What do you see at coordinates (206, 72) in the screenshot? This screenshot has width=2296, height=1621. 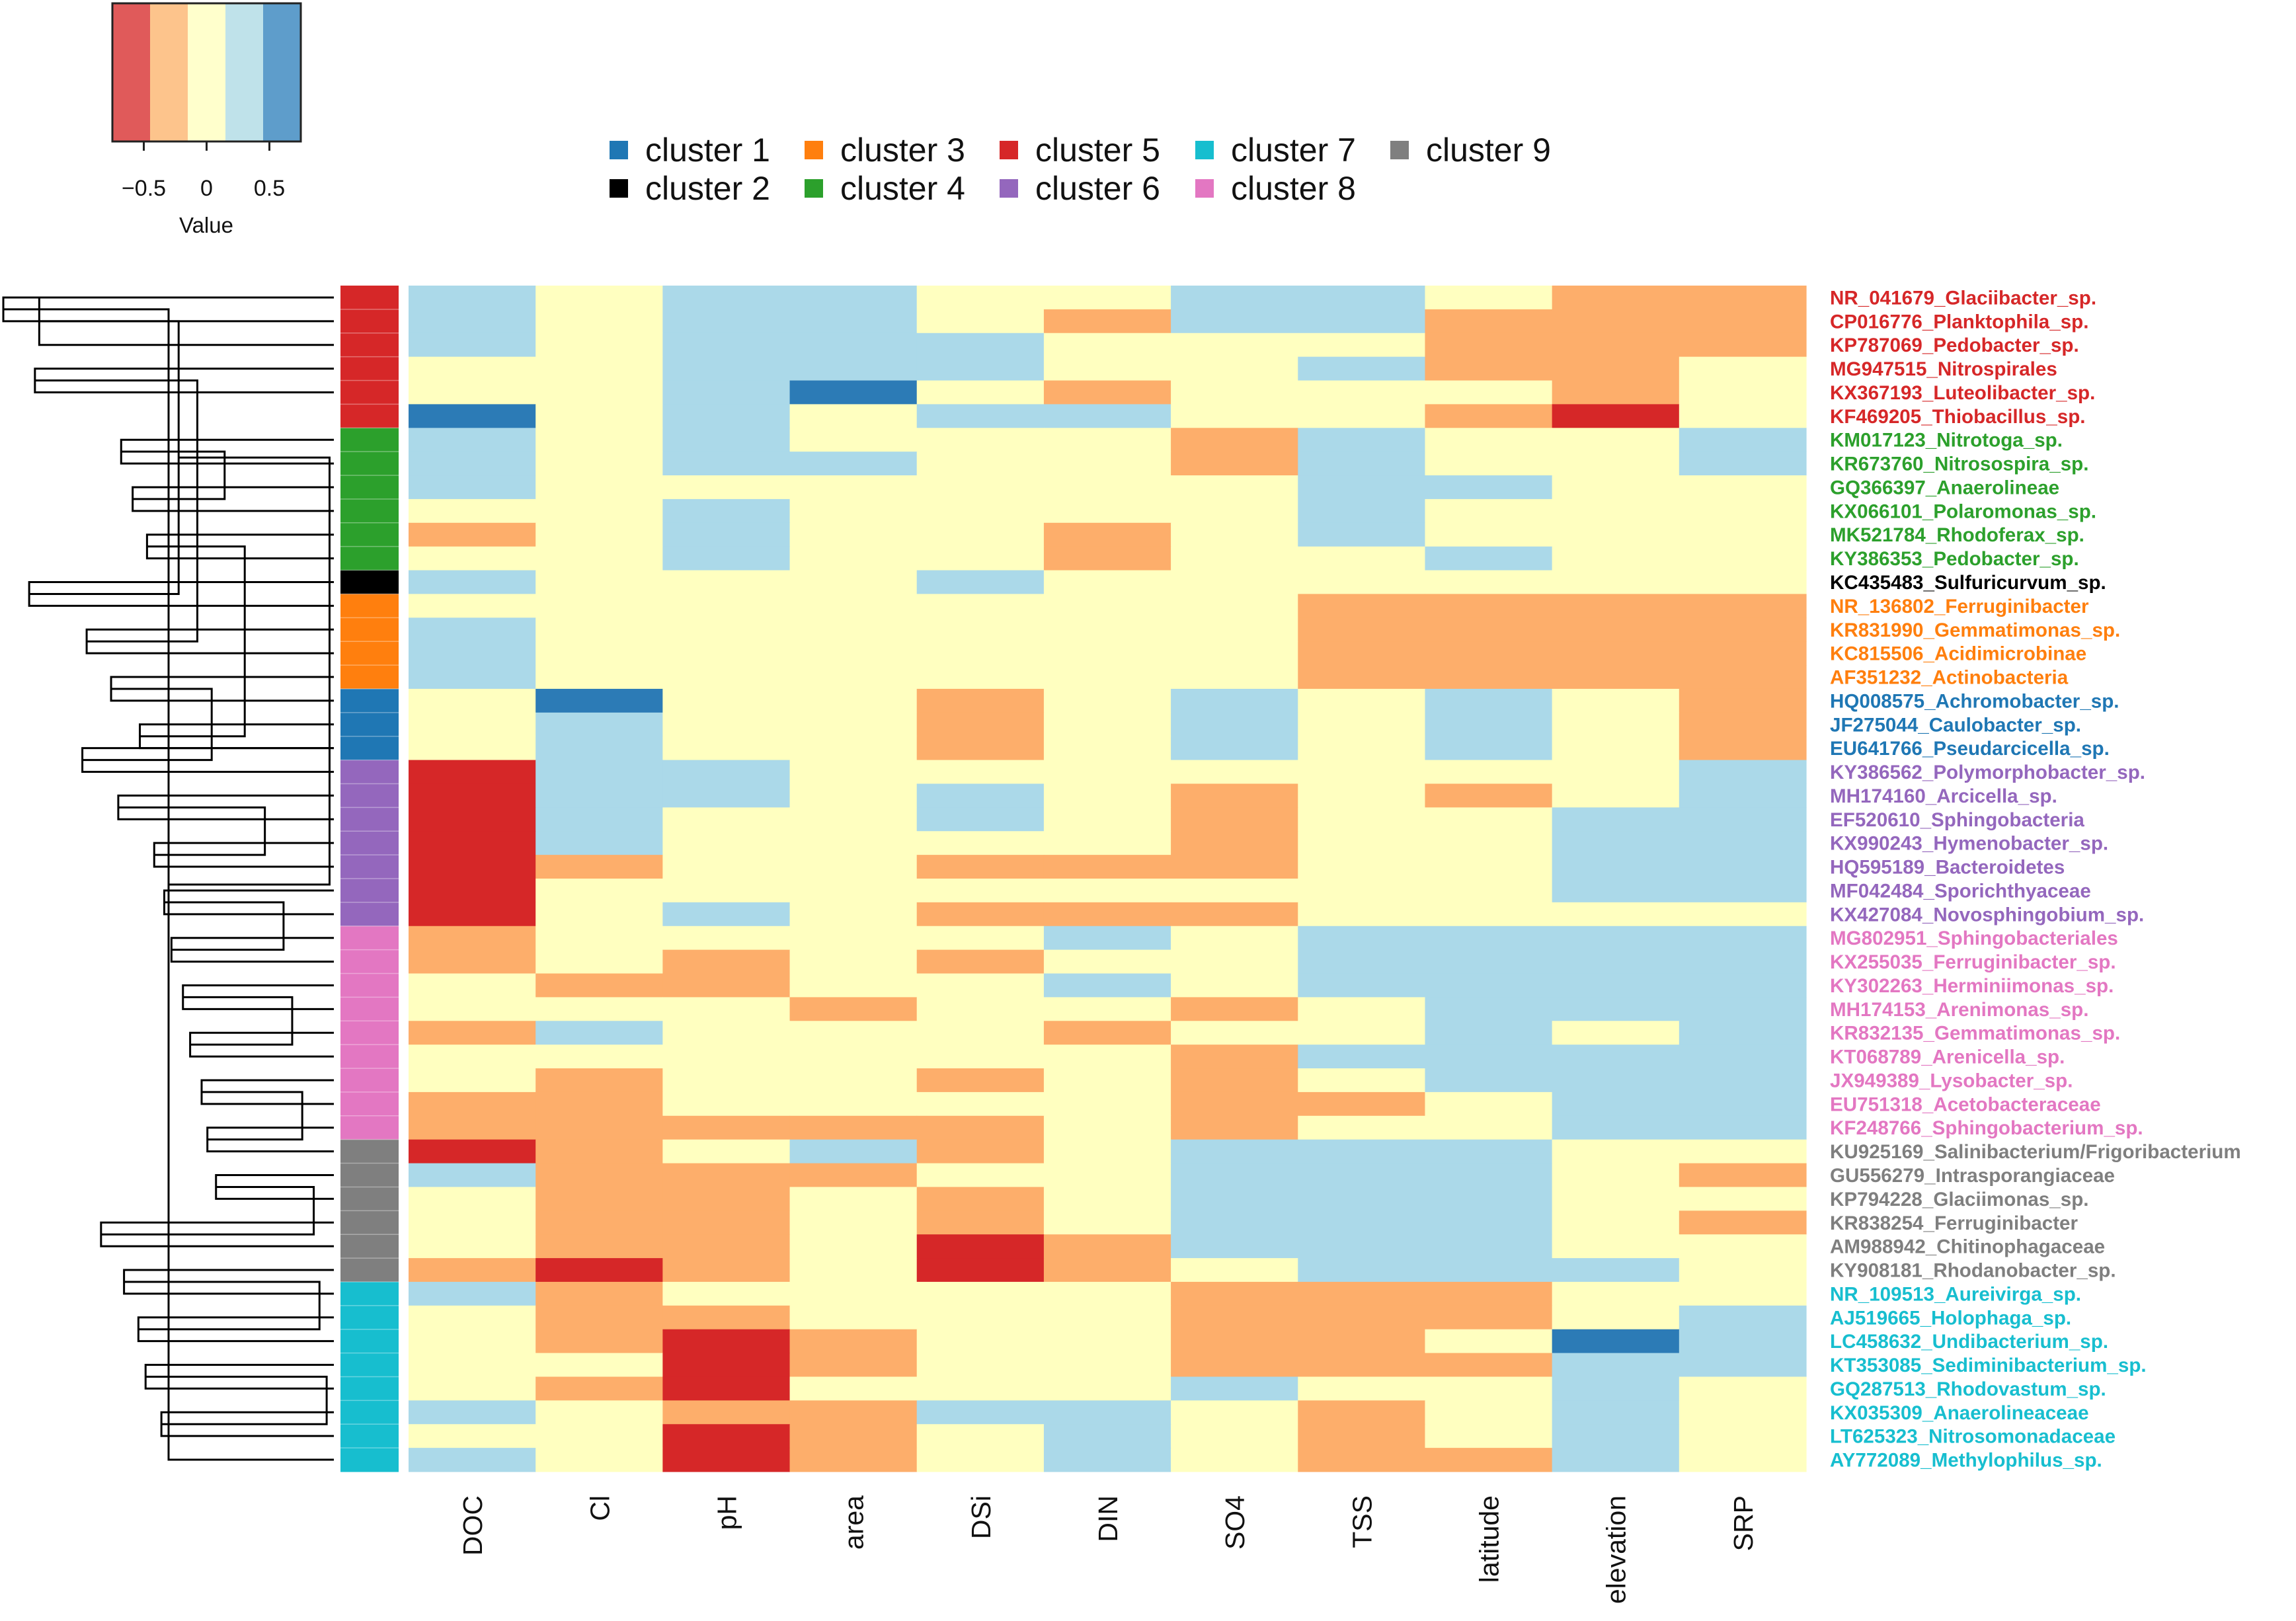 I see `color-key-bins` at bounding box center [206, 72].